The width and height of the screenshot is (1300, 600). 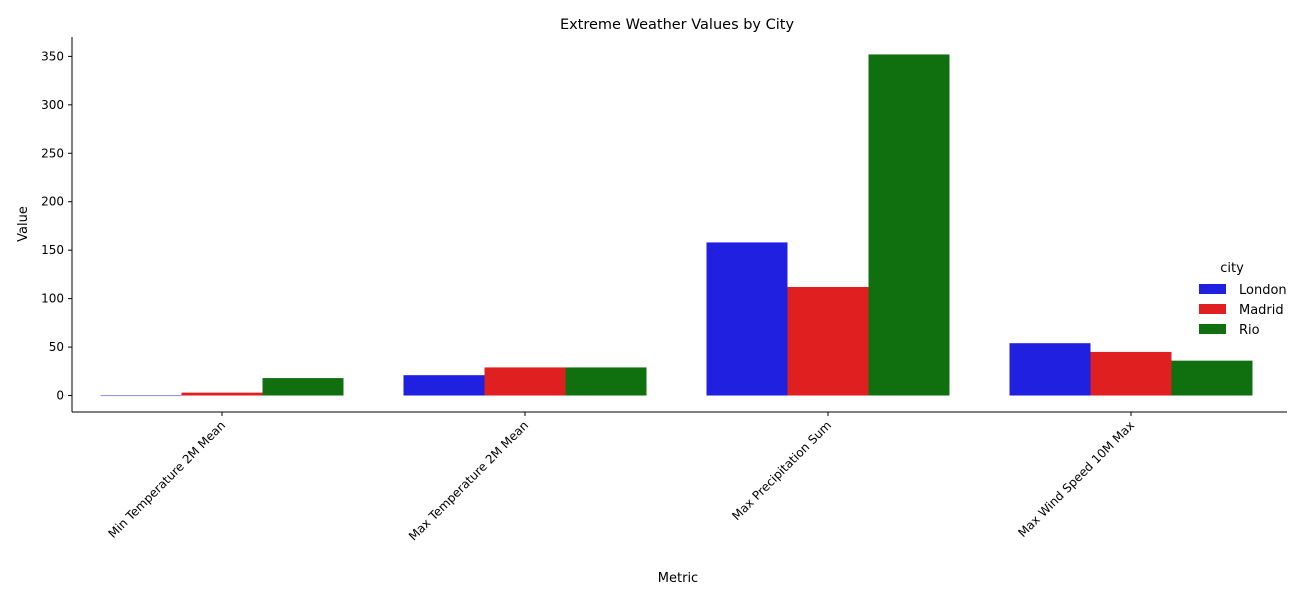 I want to click on y-tick-label: 200, so click(x=52, y=202).